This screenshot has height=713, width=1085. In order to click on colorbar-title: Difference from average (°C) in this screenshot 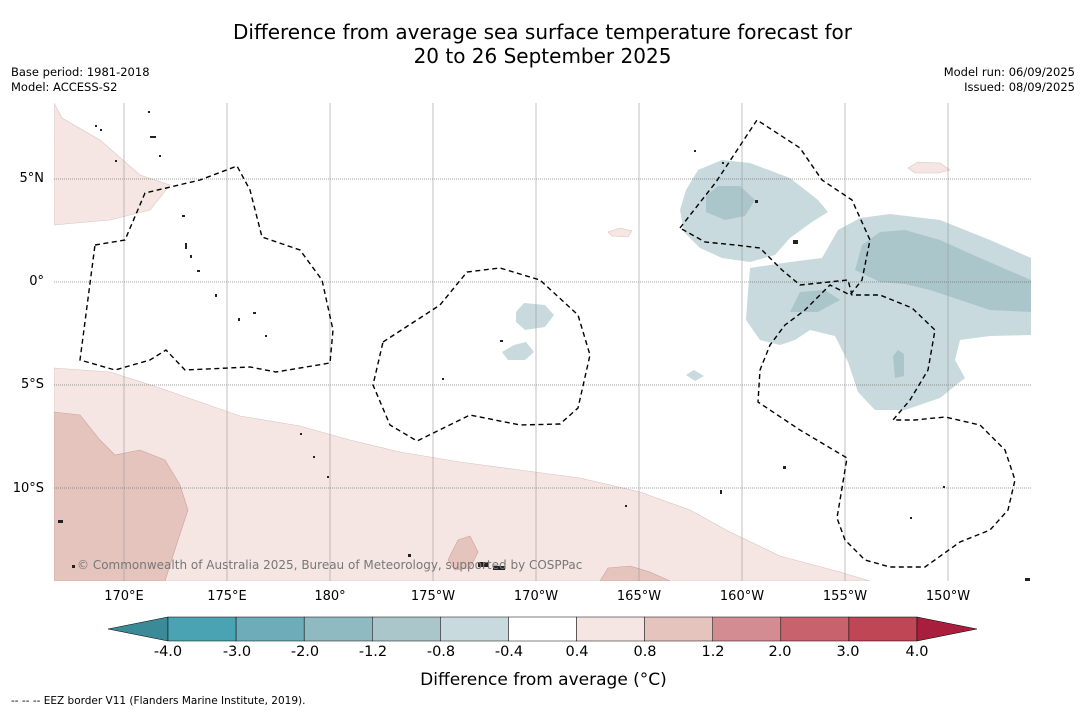, I will do `click(543, 680)`.